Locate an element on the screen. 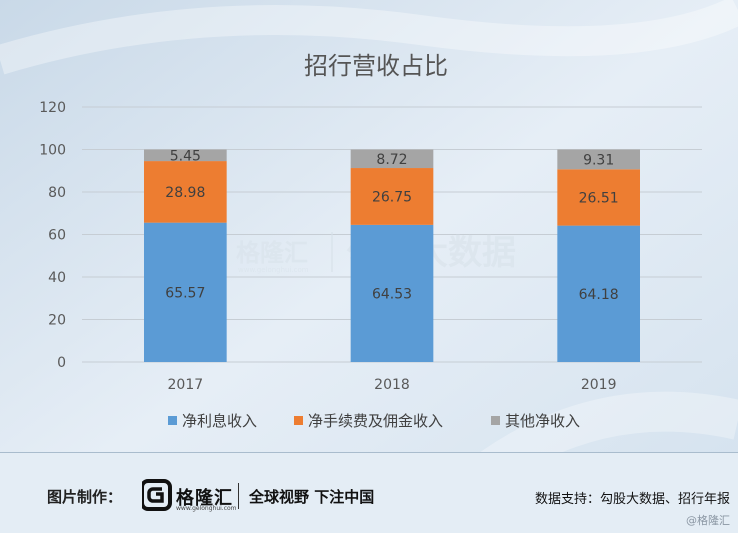 This screenshot has height=533, width=738. data-label: 8.72 is located at coordinates (391, 160).